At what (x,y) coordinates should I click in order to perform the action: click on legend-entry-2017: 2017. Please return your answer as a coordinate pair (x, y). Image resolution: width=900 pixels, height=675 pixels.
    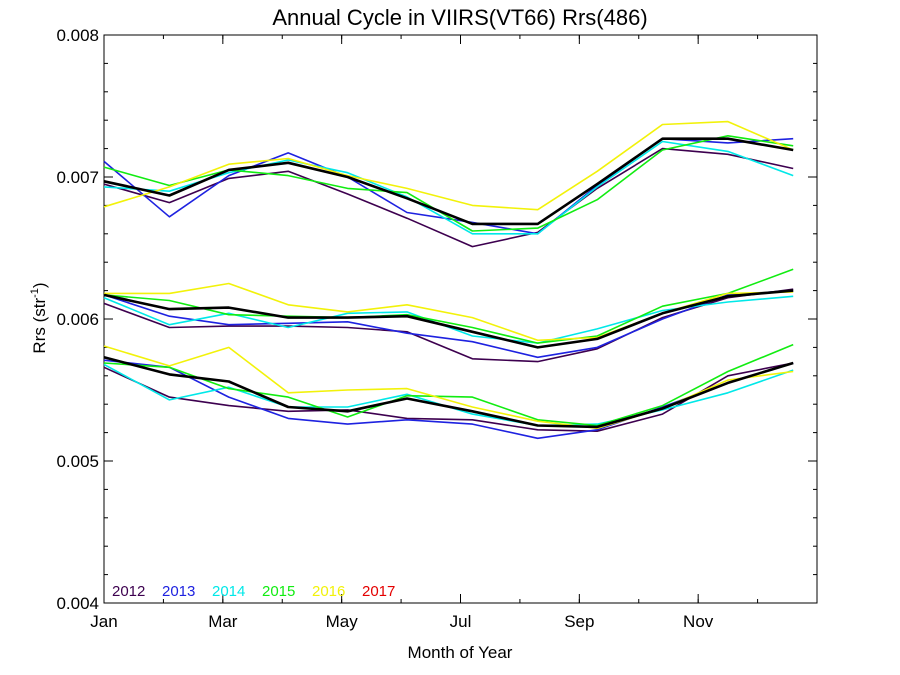
    Looking at the image, I should click on (378, 591).